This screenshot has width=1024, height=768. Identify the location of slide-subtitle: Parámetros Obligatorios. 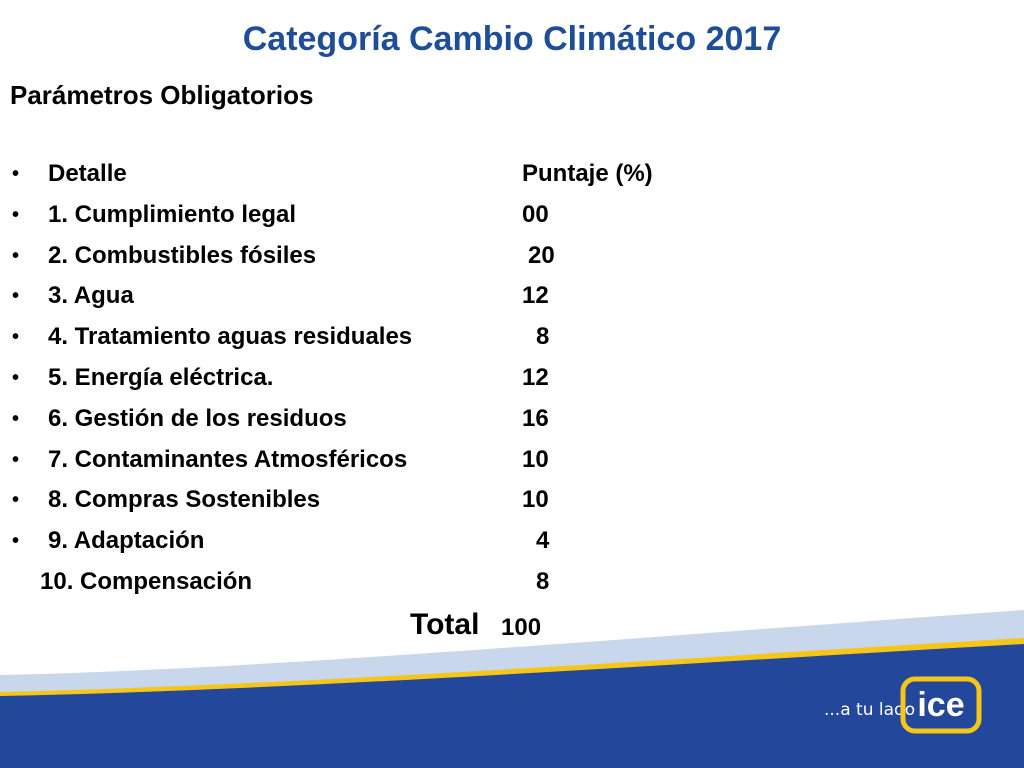
(162, 95).